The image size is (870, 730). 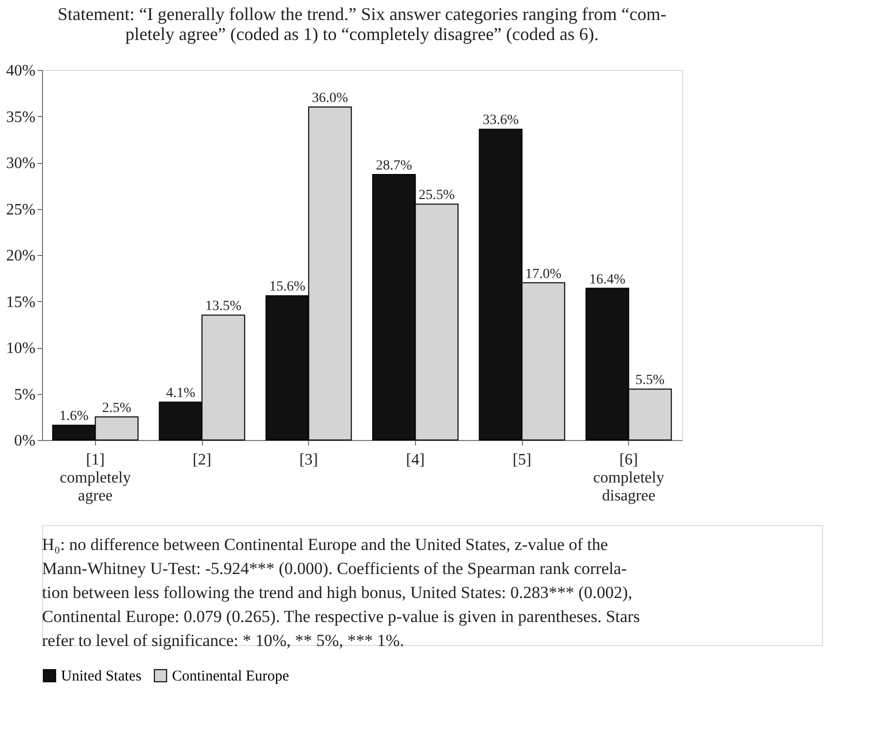 What do you see at coordinates (21, 163) in the screenshot?
I see `y-tick-label: 30%` at bounding box center [21, 163].